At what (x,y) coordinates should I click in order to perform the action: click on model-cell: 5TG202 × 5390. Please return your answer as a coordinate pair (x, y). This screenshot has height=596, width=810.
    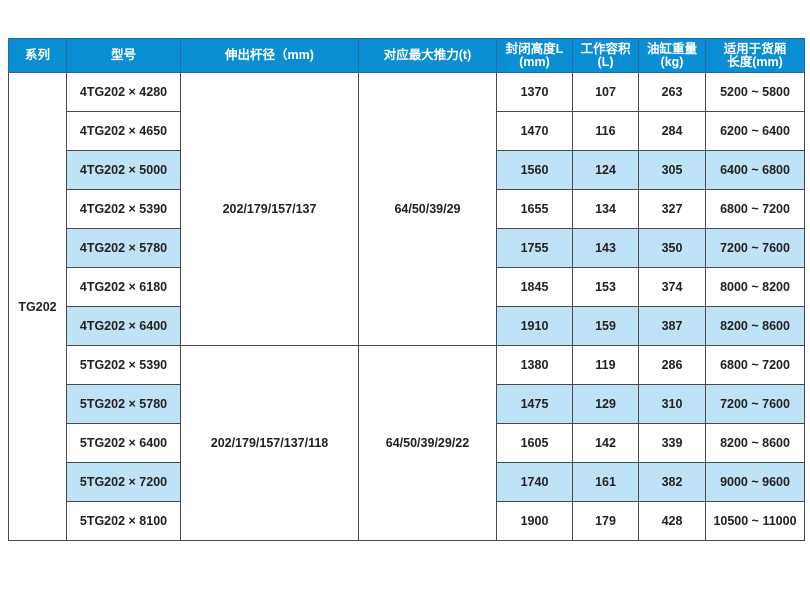
    Looking at the image, I should click on (123, 365).